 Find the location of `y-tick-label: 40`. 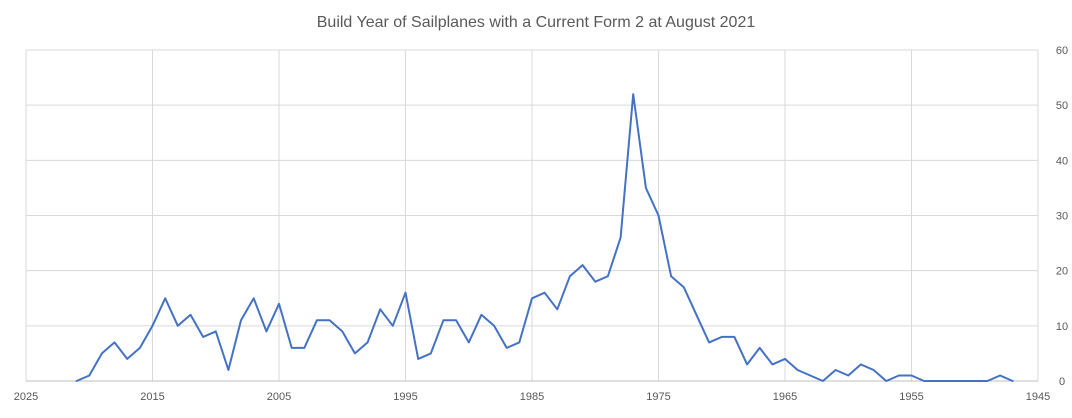

y-tick-label: 40 is located at coordinates (1062, 161).